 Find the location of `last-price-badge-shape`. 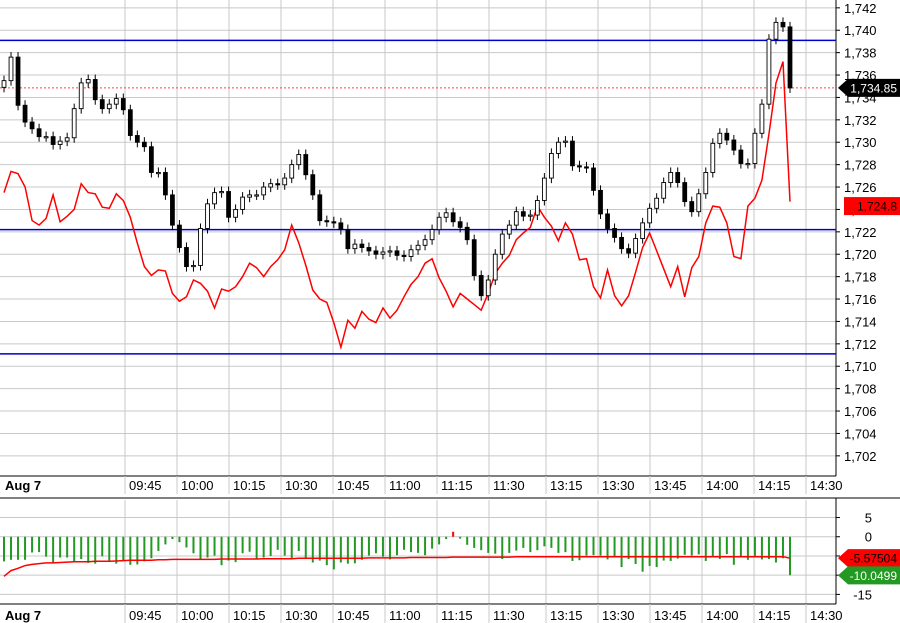

last-price-badge-shape is located at coordinates (869, 87).